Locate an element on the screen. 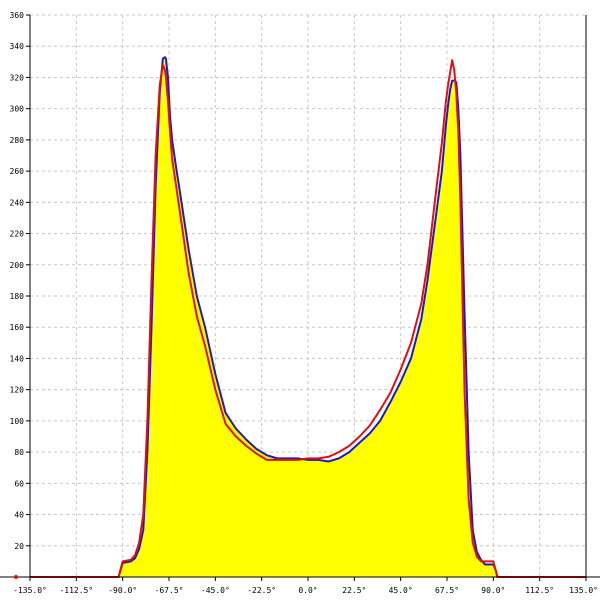  y-tick-label: 320 is located at coordinates (17, 77).